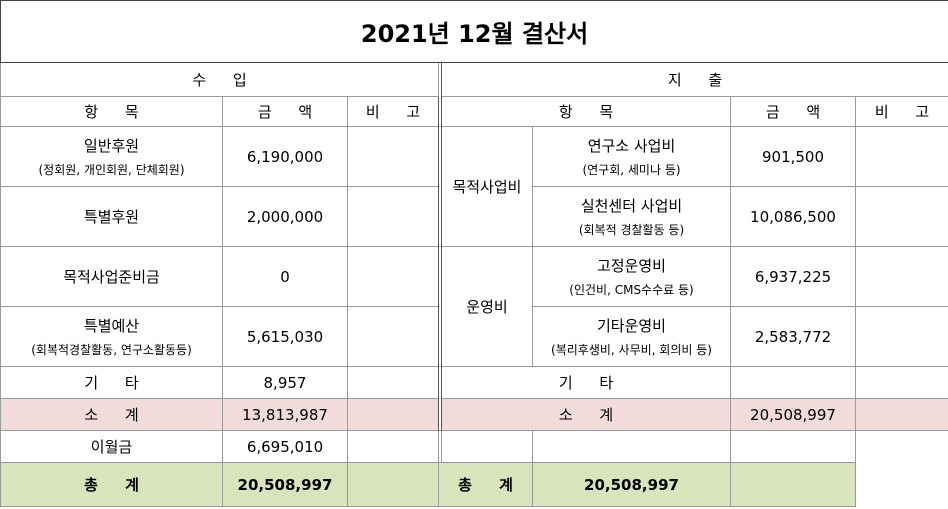  What do you see at coordinates (631, 146) in the screenshot?
I see `expense-item-text: 연구소 사업비` at bounding box center [631, 146].